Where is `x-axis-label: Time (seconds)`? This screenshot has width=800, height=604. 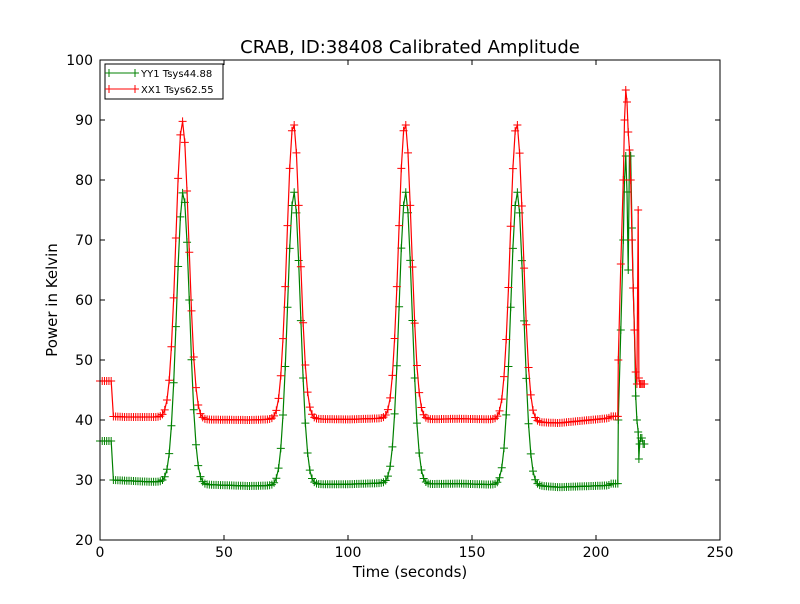 x-axis-label: Time (seconds) is located at coordinates (410, 572).